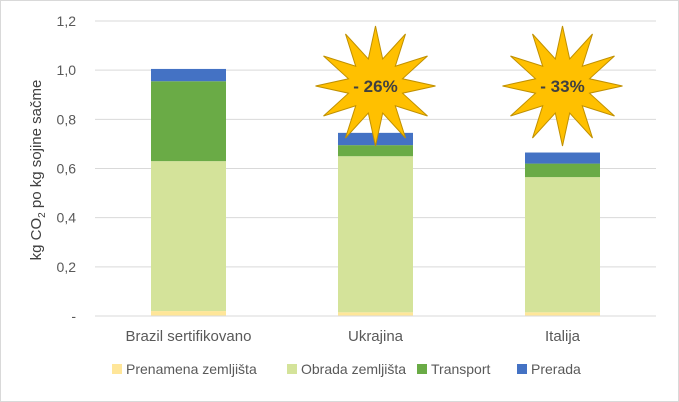 This screenshot has height=402, width=679. What do you see at coordinates (191, 369) in the screenshot?
I see `legend-item-label: Prenamena zemljišta` at bounding box center [191, 369].